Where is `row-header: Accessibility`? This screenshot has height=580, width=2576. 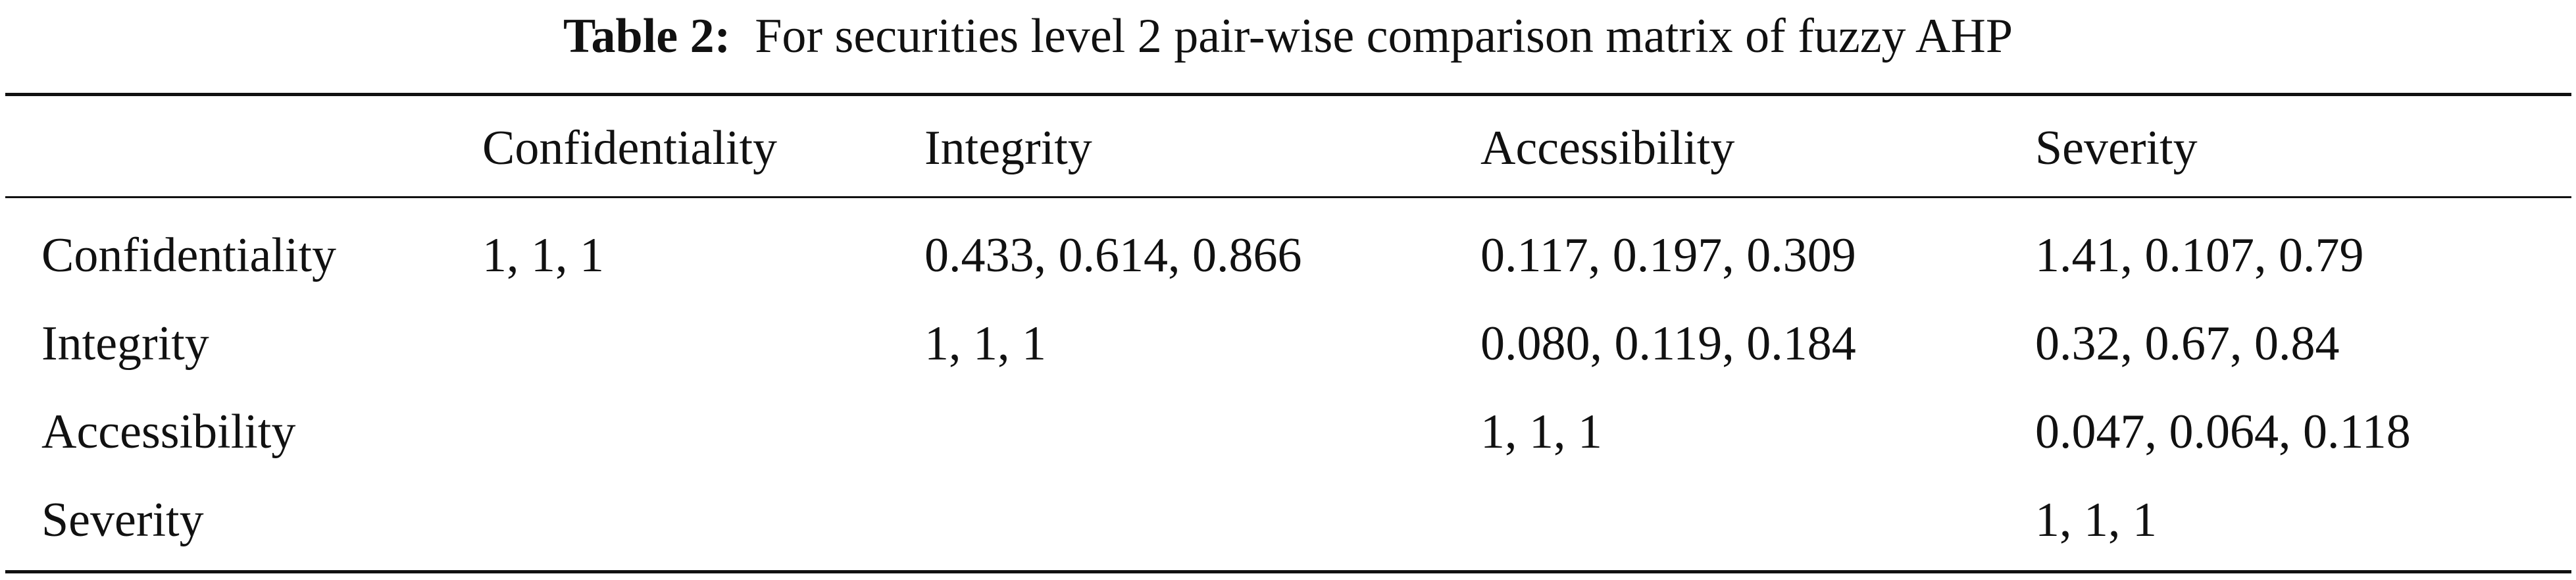
row-header: Accessibility is located at coordinates (168, 432).